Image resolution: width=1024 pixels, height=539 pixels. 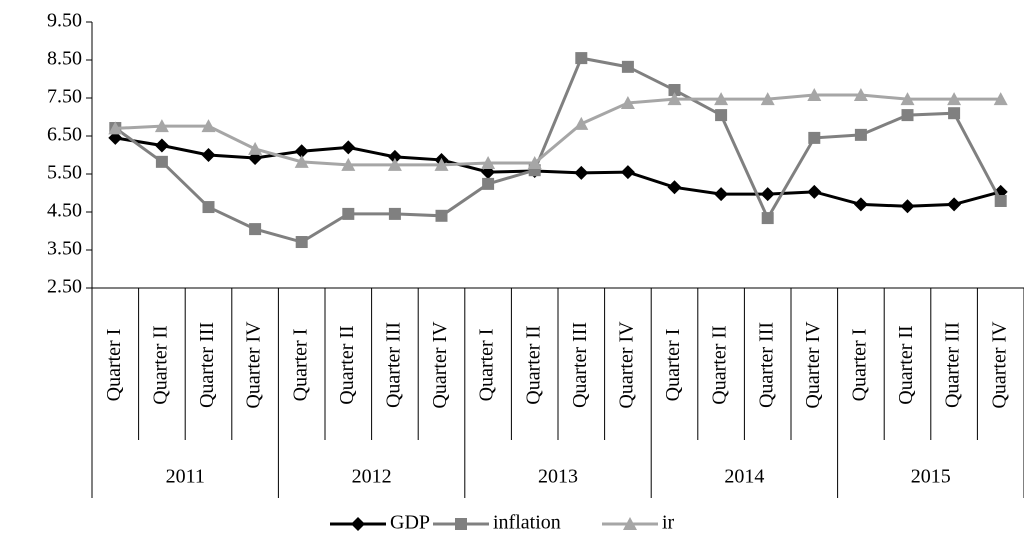 I want to click on y-tick-label: 9.50, so click(x=64, y=21).